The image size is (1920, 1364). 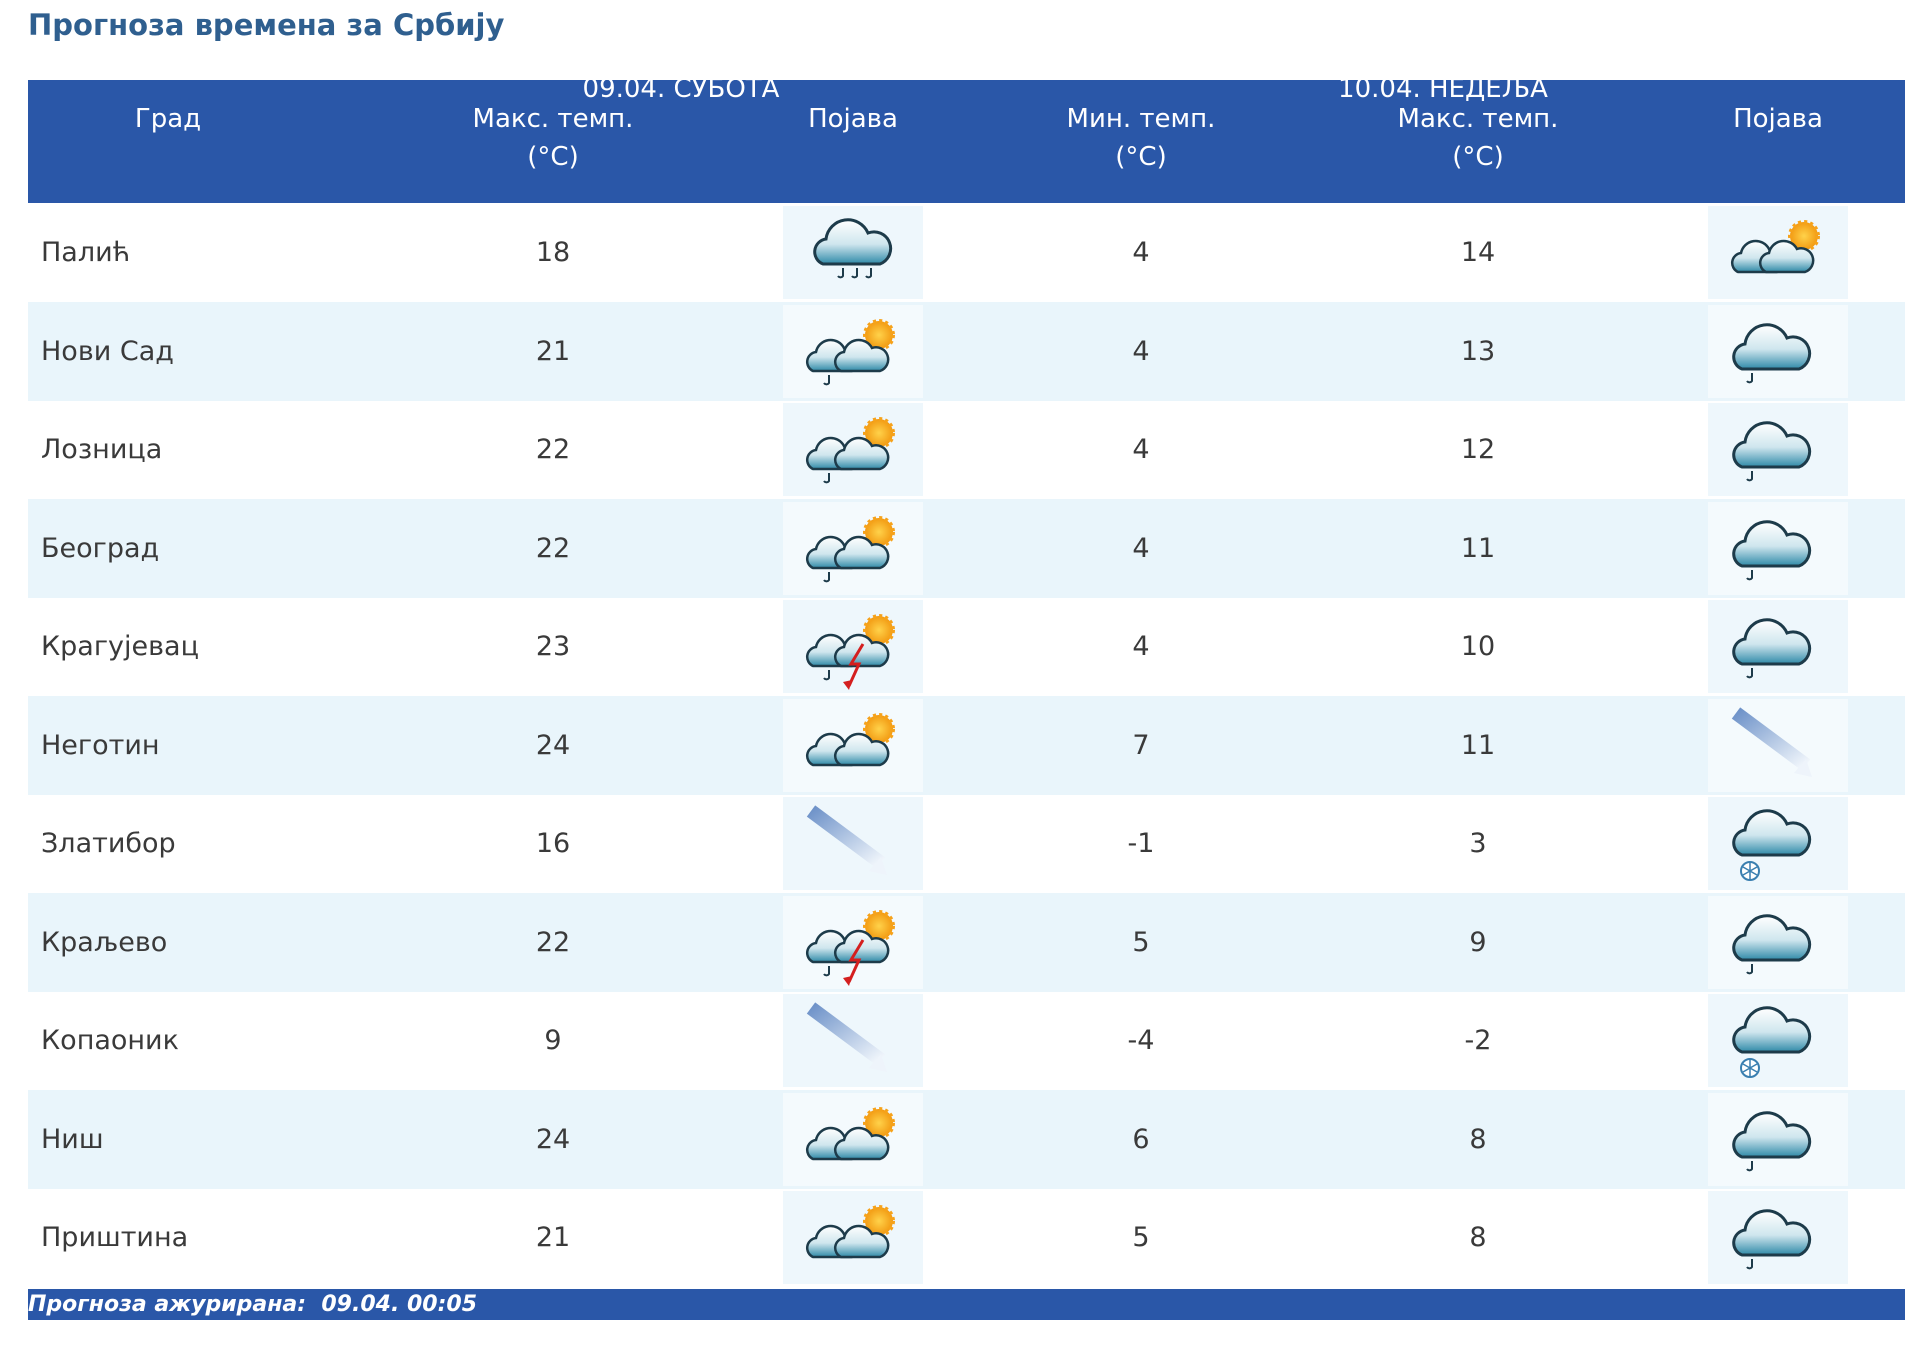 What do you see at coordinates (553, 252) in the screenshot?
I see `max-temp: 18` at bounding box center [553, 252].